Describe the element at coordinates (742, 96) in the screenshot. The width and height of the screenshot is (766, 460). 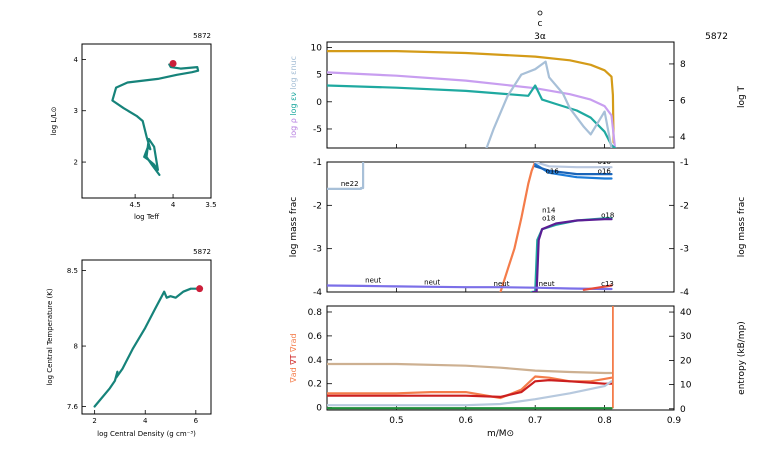
I see `profile-top-ylabel-right: log T` at that location.